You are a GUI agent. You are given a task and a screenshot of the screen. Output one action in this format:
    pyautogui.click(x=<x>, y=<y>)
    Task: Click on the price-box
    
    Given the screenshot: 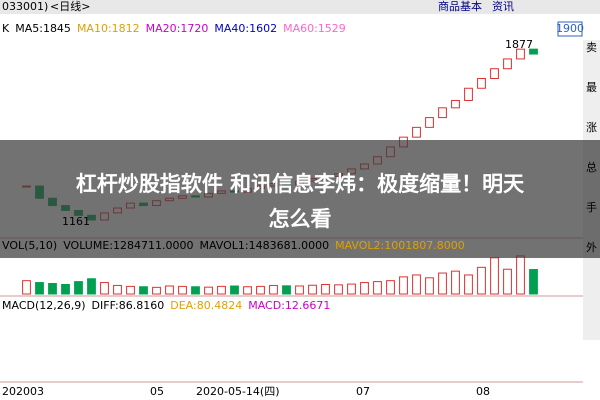 What is the action you would take?
    pyautogui.click(x=570, y=29)
    